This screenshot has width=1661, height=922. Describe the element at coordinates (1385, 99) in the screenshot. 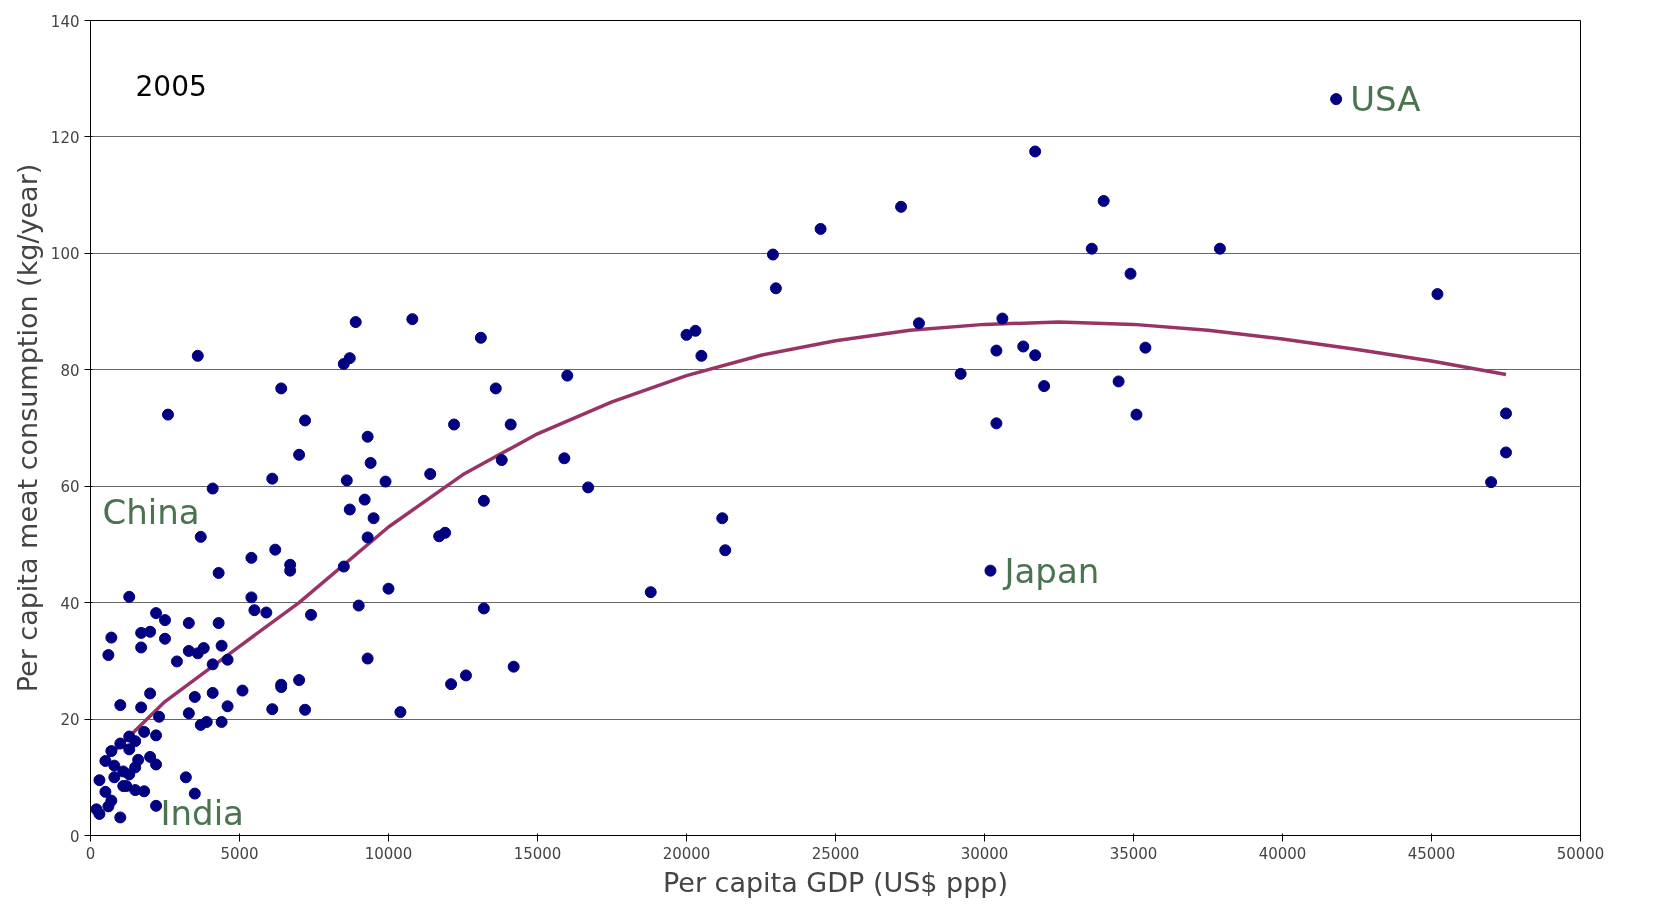

I see `annotation: USA` at that location.